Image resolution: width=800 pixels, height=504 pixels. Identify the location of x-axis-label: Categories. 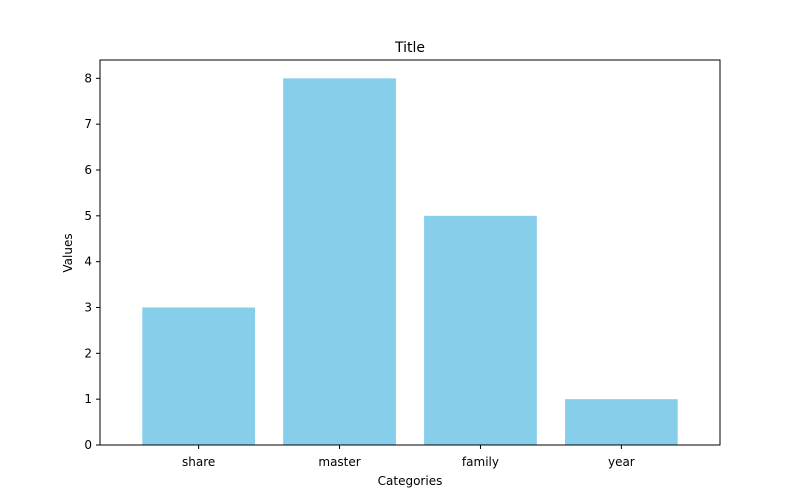
(410, 481).